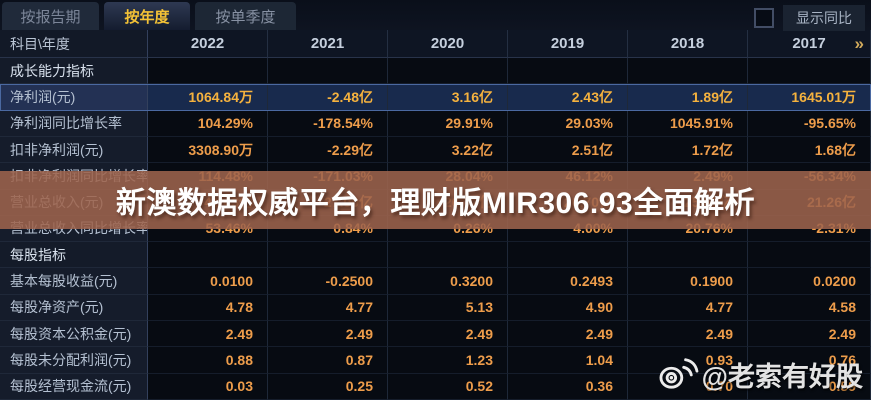 The height and width of the screenshot is (400, 871). What do you see at coordinates (448, 44) in the screenshot?
I see `column-header-year: 2020` at bounding box center [448, 44].